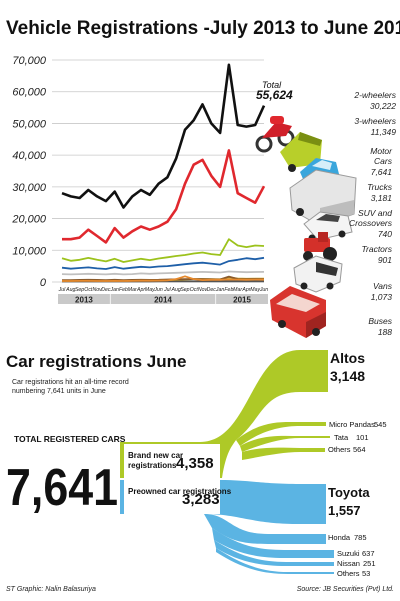 The height and width of the screenshot is (601, 400). What do you see at coordinates (29, 93) in the screenshot?
I see `y-tick-label: 60,000` at bounding box center [29, 93].